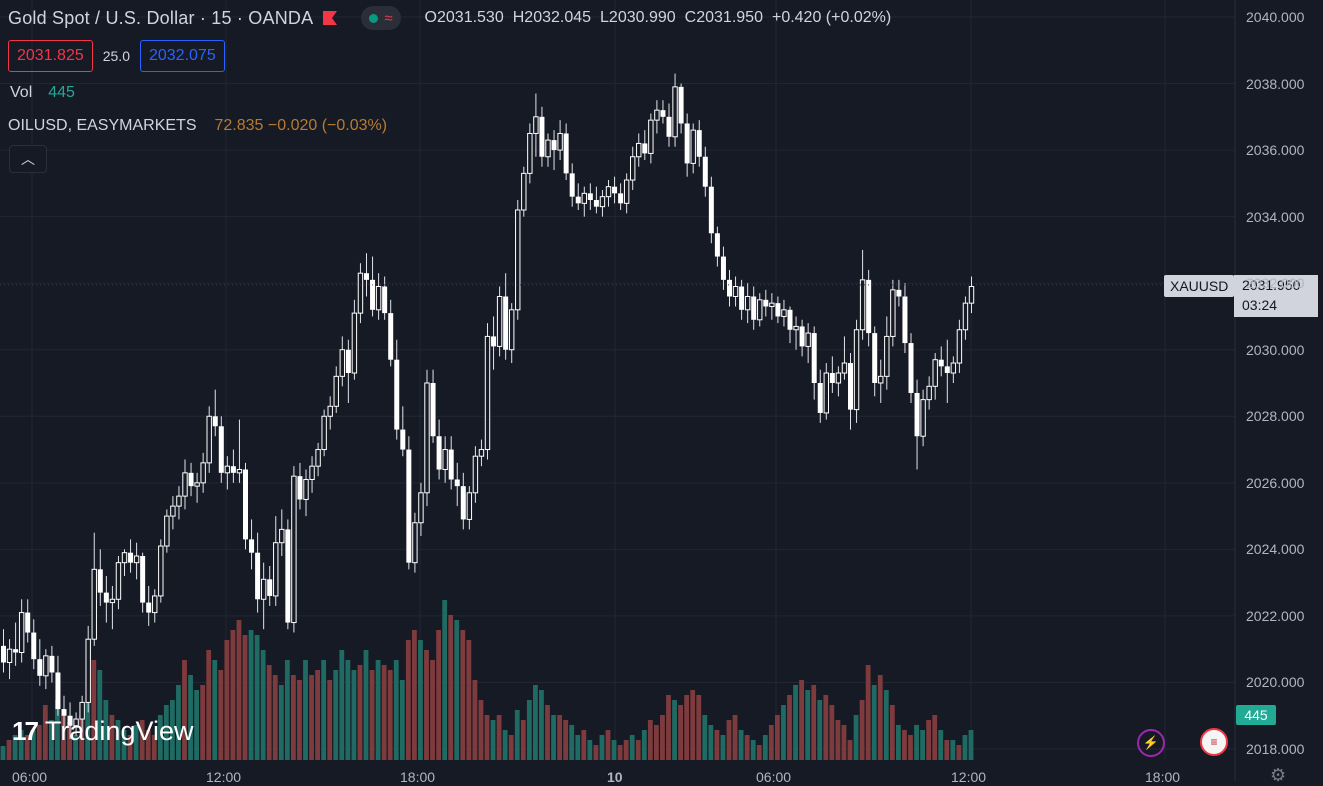  I want to click on chevron-up-icon: ︿, so click(28, 159).